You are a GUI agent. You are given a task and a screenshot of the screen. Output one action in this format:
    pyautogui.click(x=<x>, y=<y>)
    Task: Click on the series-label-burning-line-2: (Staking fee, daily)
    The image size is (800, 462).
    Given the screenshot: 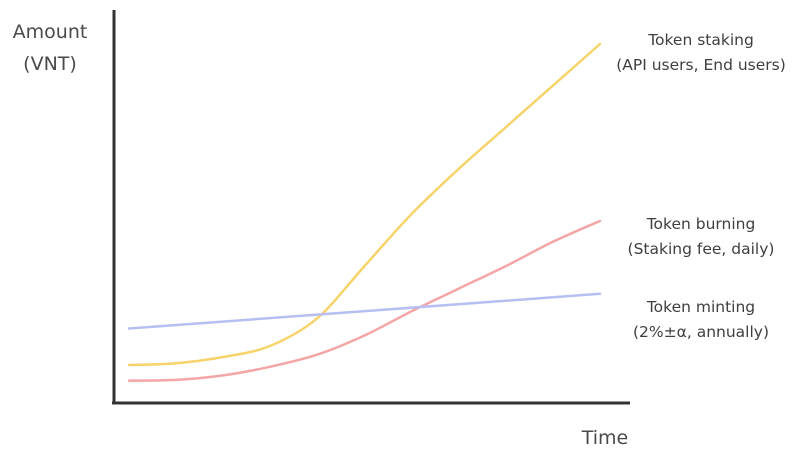 What is the action you would take?
    pyautogui.click(x=701, y=249)
    